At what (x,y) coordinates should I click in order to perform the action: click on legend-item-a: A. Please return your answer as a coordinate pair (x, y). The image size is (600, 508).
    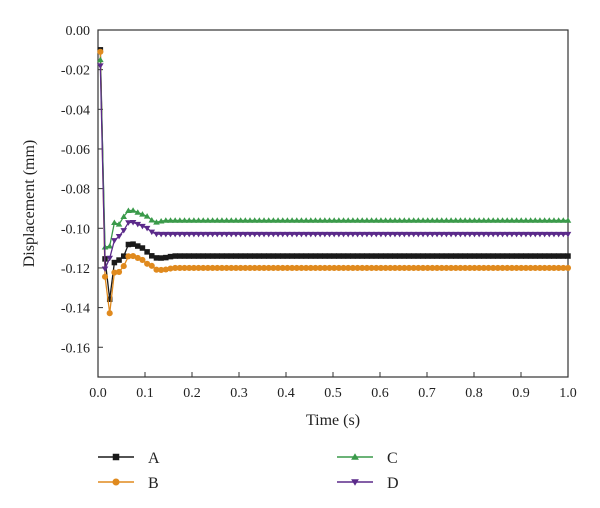
    Looking at the image, I should click on (129, 458).